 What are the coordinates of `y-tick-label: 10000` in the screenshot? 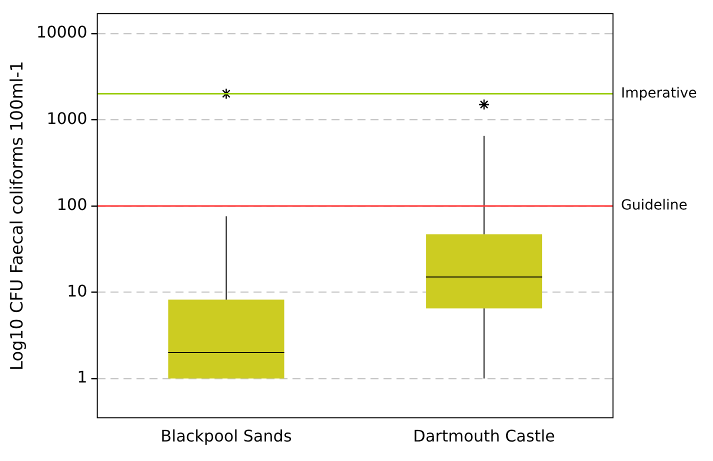 It's located at (62, 32).